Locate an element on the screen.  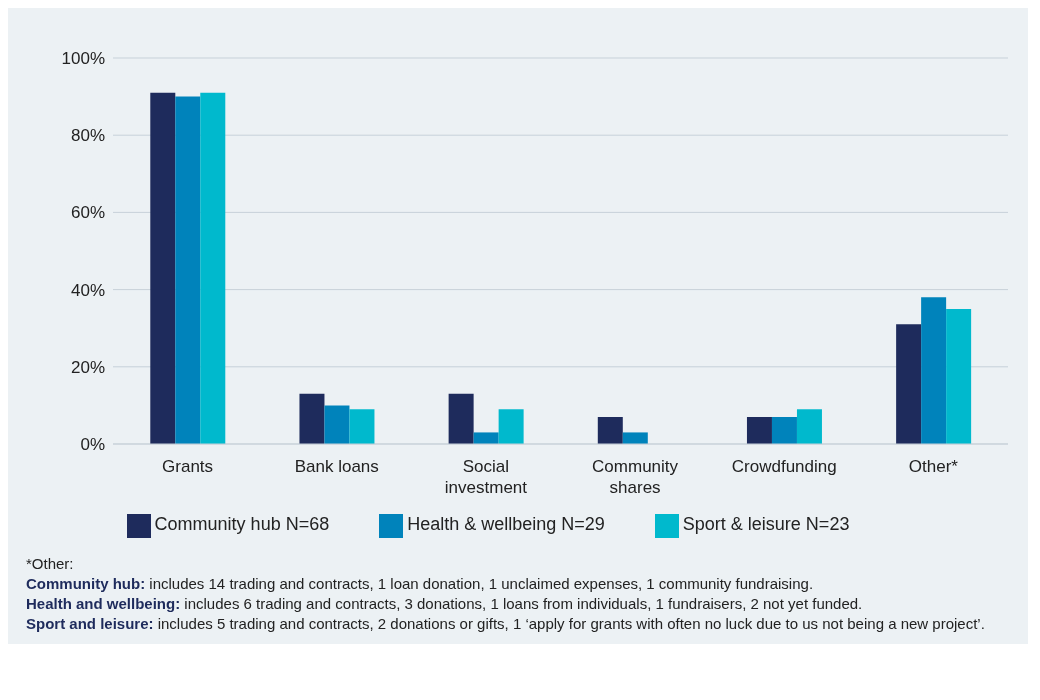
text: Health and wellbeing: includes 6 trading and contracts, 3 donations, 1 loans from individuals, 1 fundraisers, 2 not yet funded. is located at coordinates (445, 604).